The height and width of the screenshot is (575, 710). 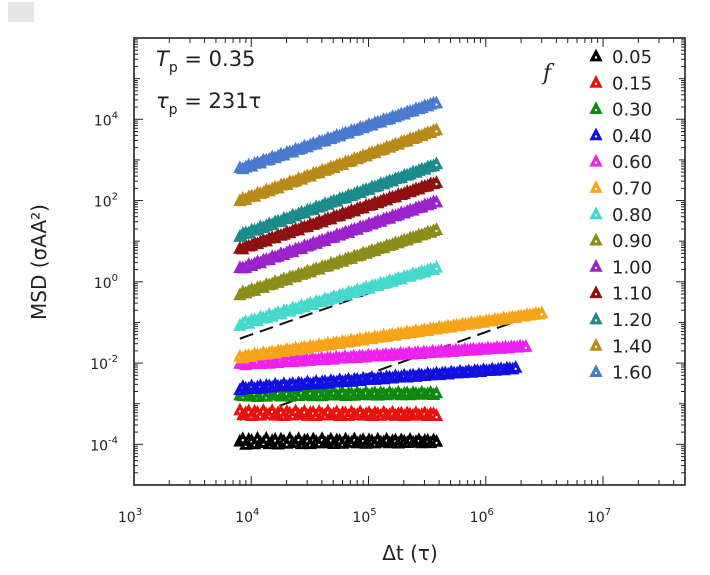 What do you see at coordinates (632, 83) in the screenshot?
I see `legend-label: 0.15` at bounding box center [632, 83].